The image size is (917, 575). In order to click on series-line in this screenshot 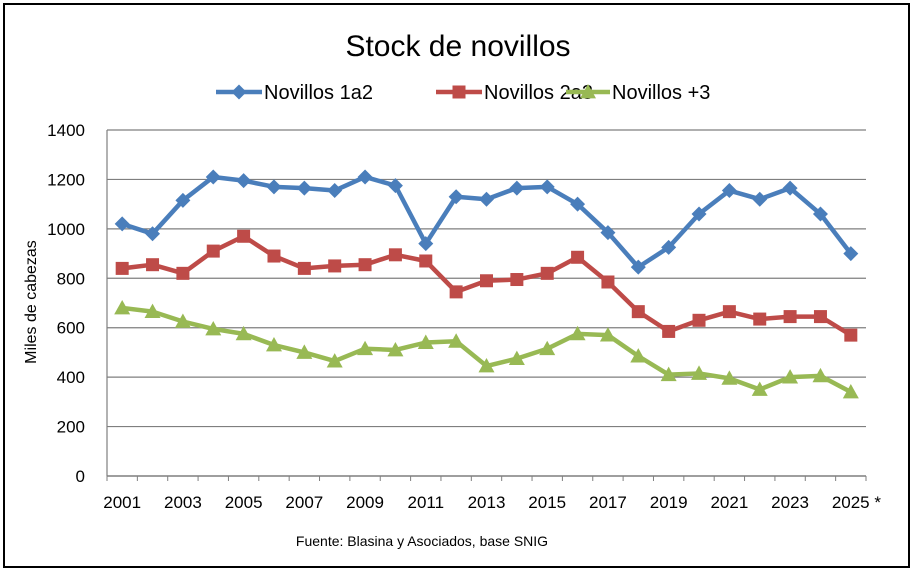, I will do `click(486, 349)`.